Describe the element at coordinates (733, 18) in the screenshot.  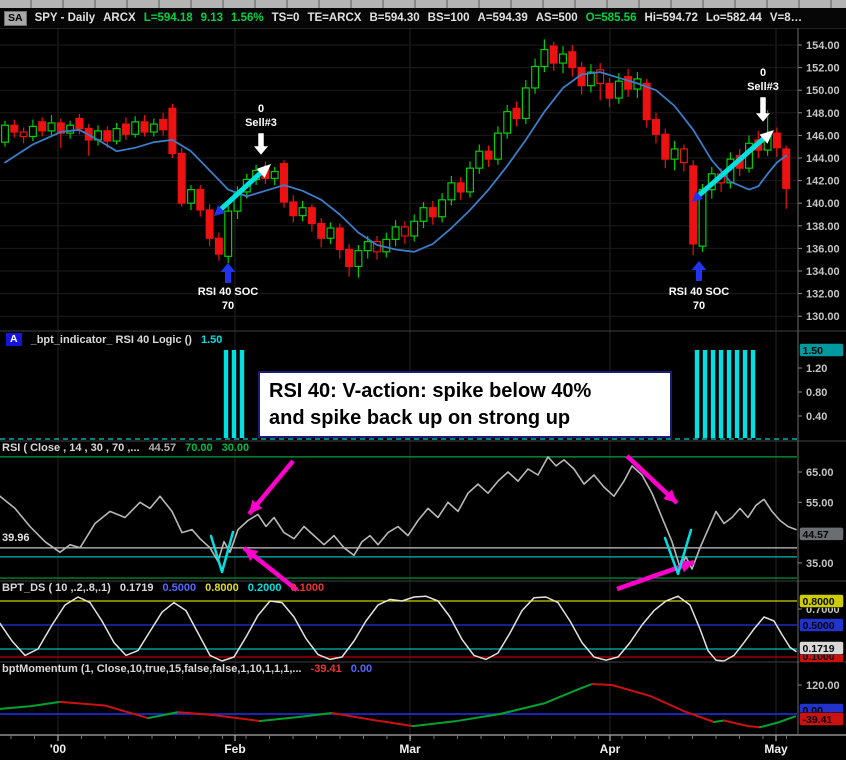
I see `low-price: Lo=582.44` at that location.